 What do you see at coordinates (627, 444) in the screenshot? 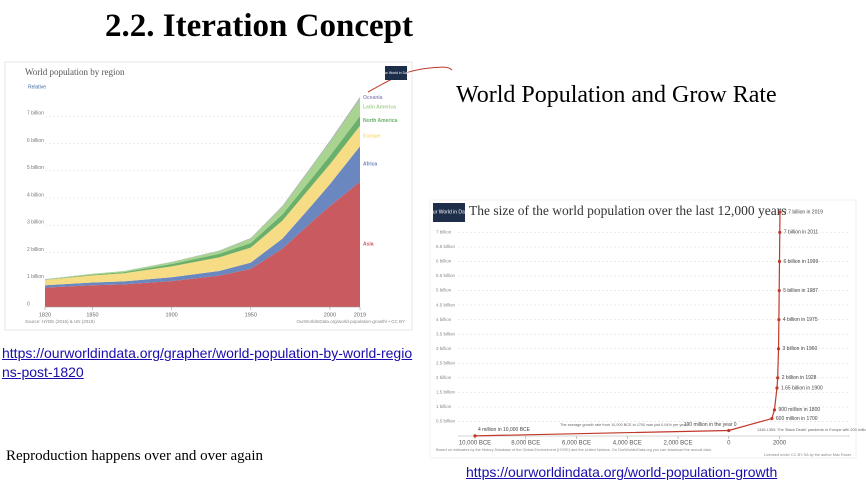
I see `x-tick-label: 4,000 BCE` at bounding box center [627, 444].